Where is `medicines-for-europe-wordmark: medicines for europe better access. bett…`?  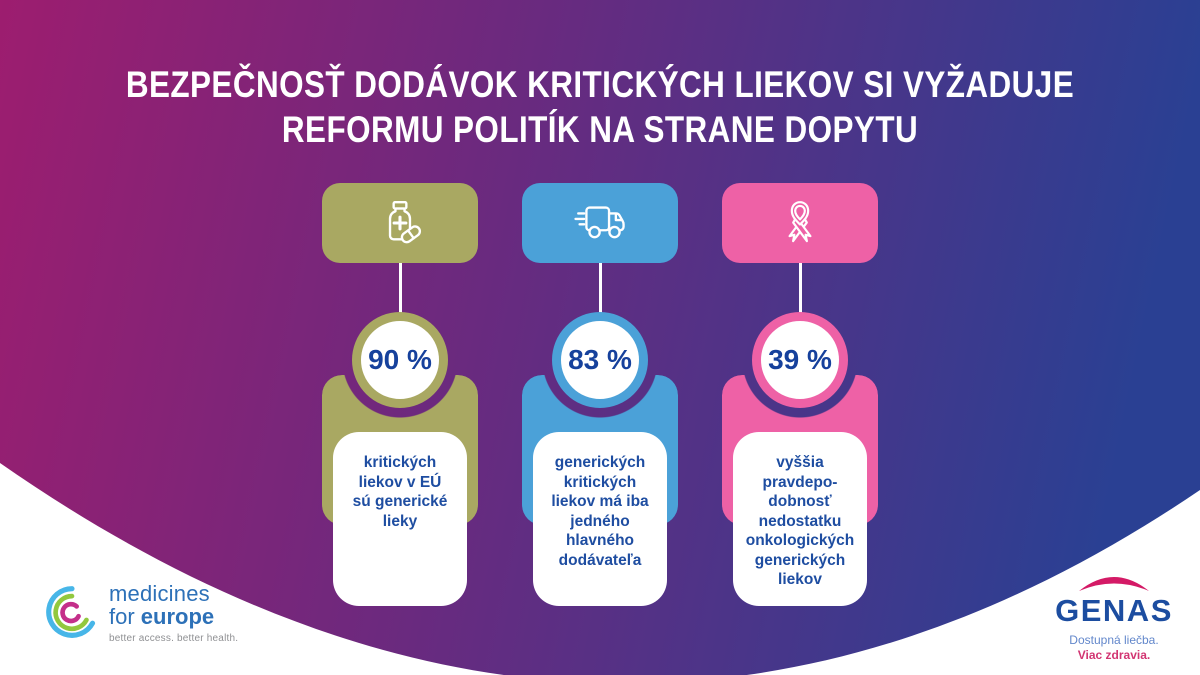
medicines-for-europe-wordmark: medicines for europe better access. bett… is located at coordinates (174, 613).